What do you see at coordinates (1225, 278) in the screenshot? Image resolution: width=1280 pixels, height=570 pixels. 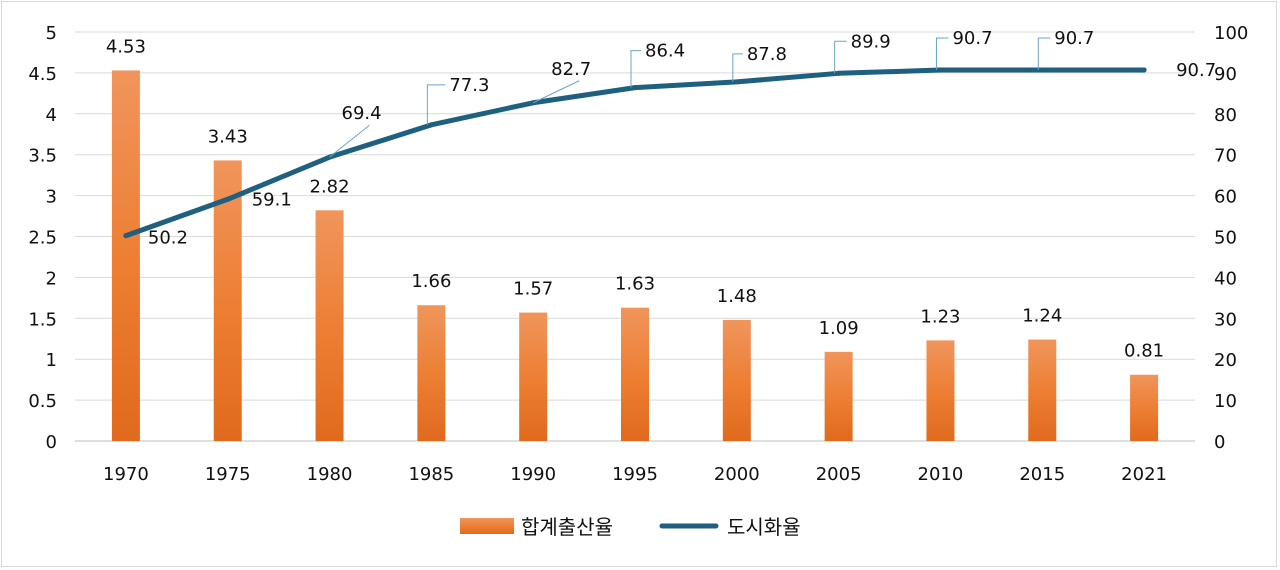 I see `right-axis-tick-label: 40` at bounding box center [1225, 278].